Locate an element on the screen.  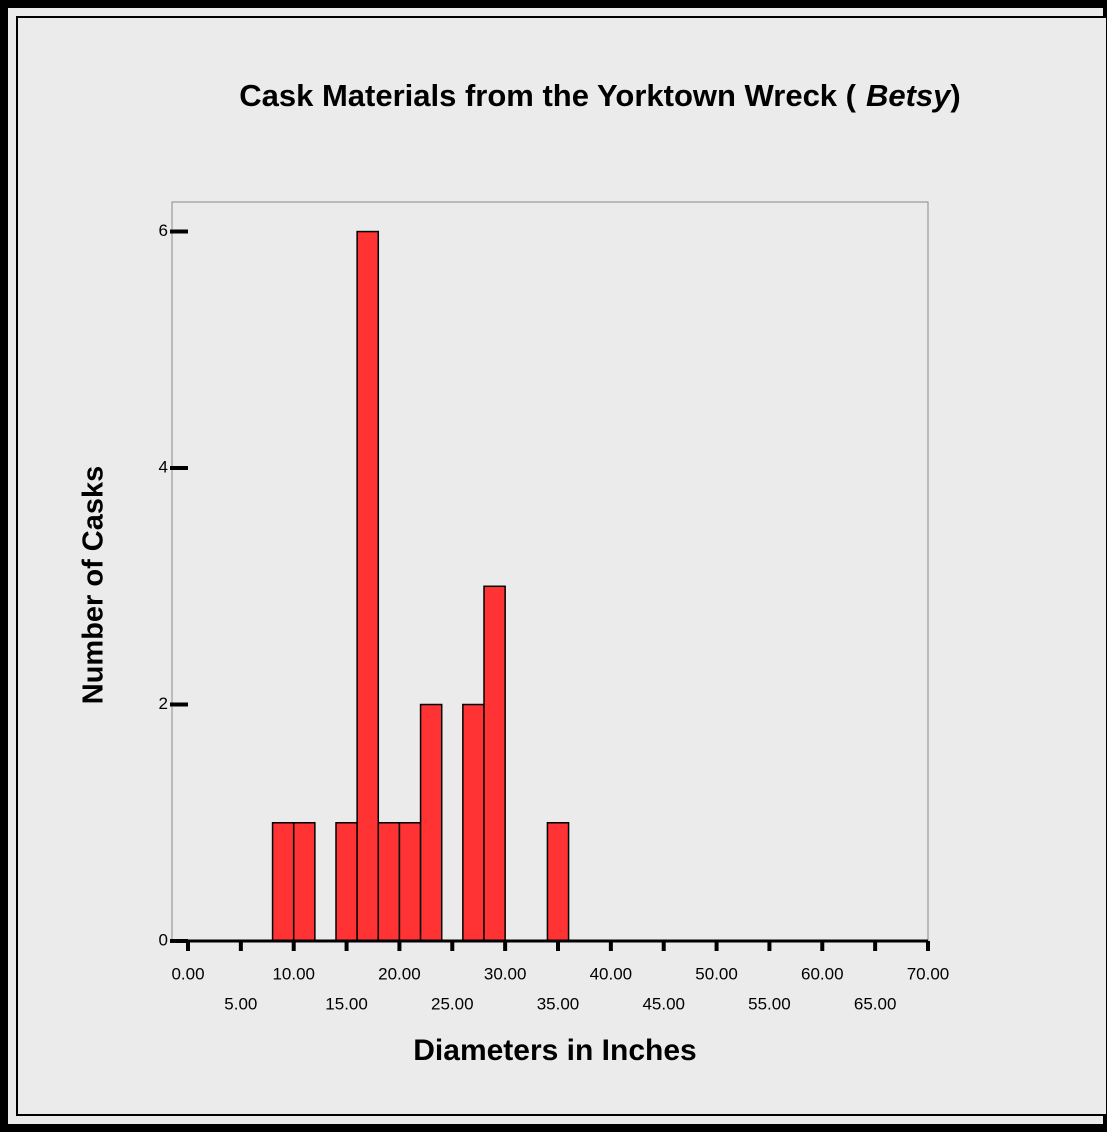
title-italic: Betsy is located at coordinates (909, 95).